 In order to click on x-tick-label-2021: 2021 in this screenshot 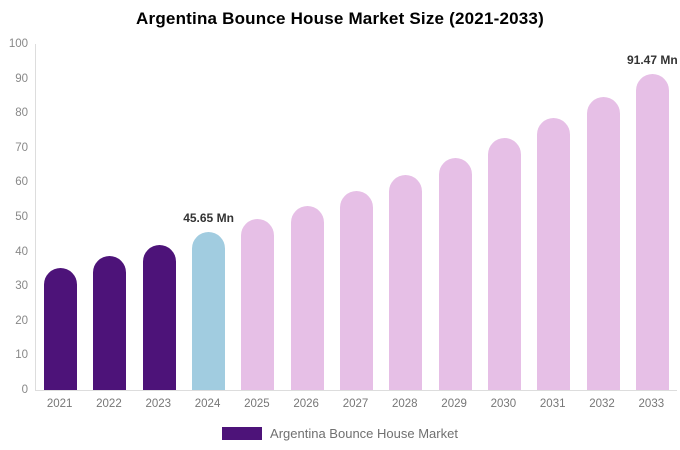, I will do `click(59, 404)`.